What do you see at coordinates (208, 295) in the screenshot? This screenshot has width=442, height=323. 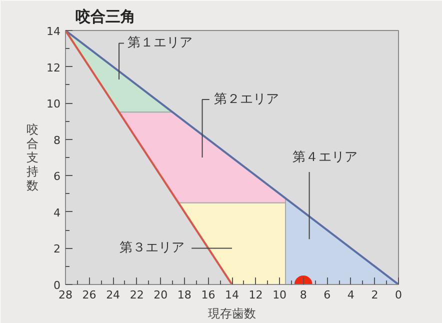 I see `x-tick-label: 16` at bounding box center [208, 295].